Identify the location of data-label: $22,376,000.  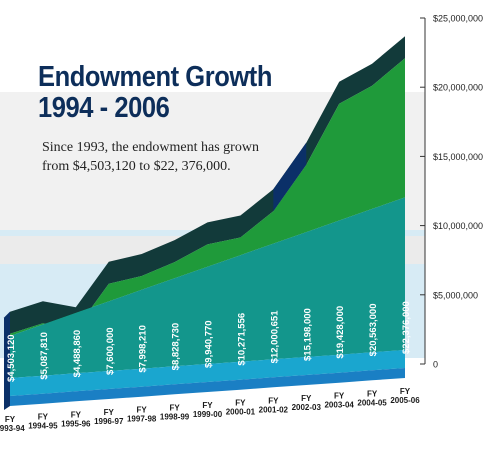
(406, 327).